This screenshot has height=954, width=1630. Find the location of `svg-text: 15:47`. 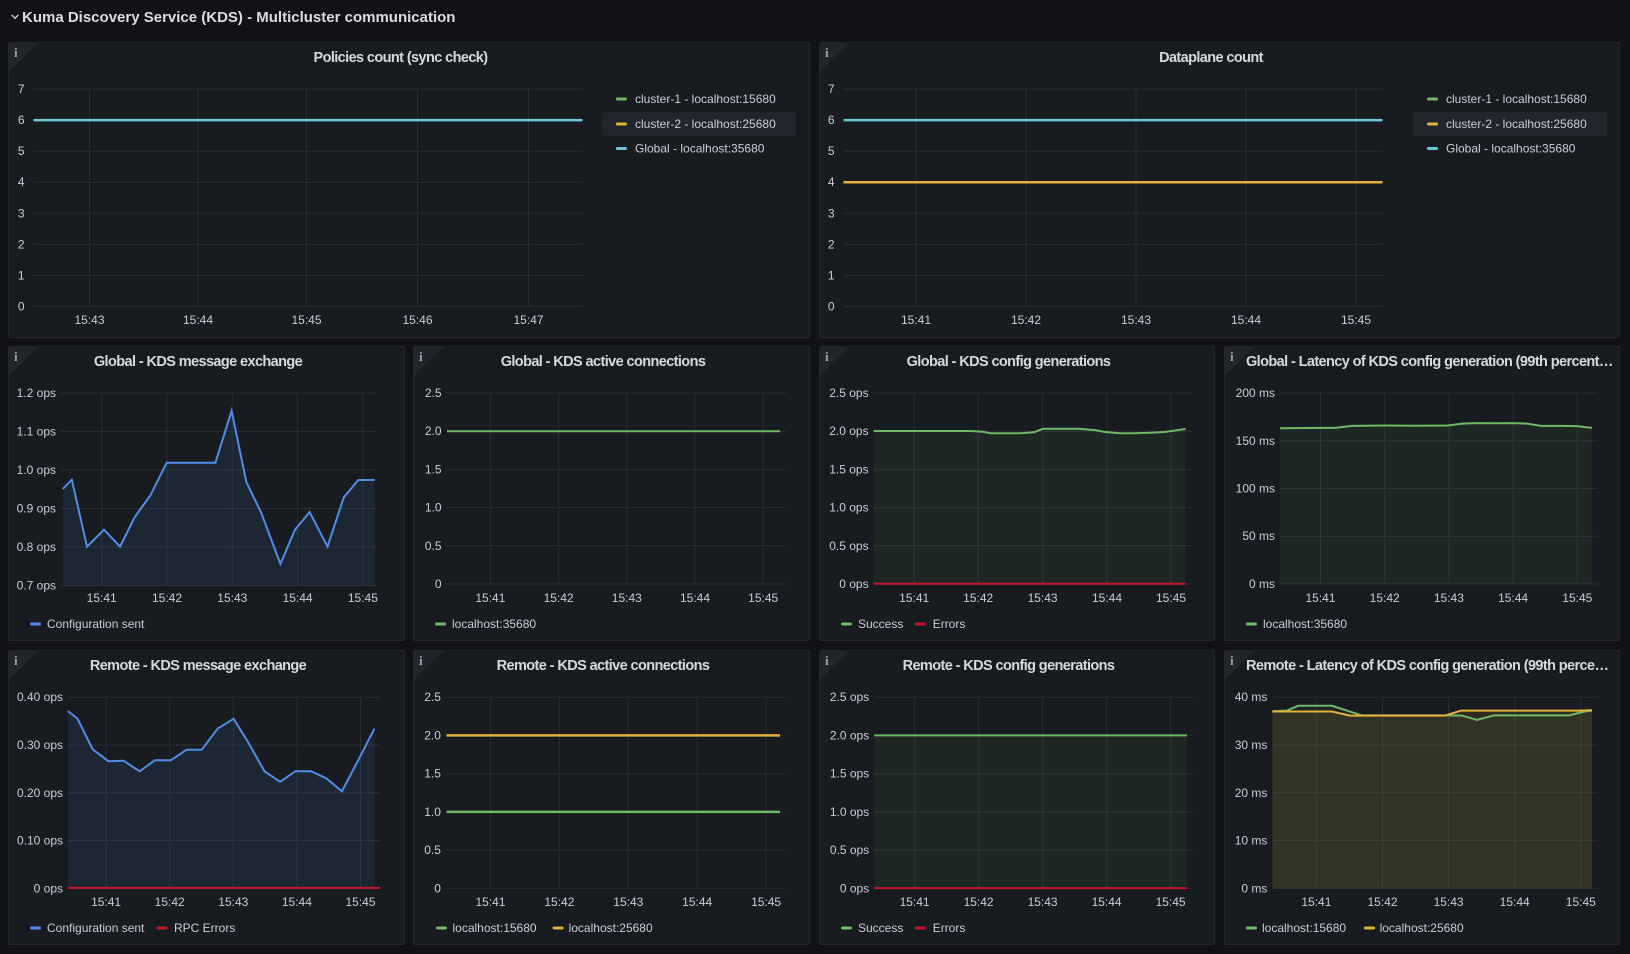

svg-text: 15:47 is located at coordinates (528, 320).